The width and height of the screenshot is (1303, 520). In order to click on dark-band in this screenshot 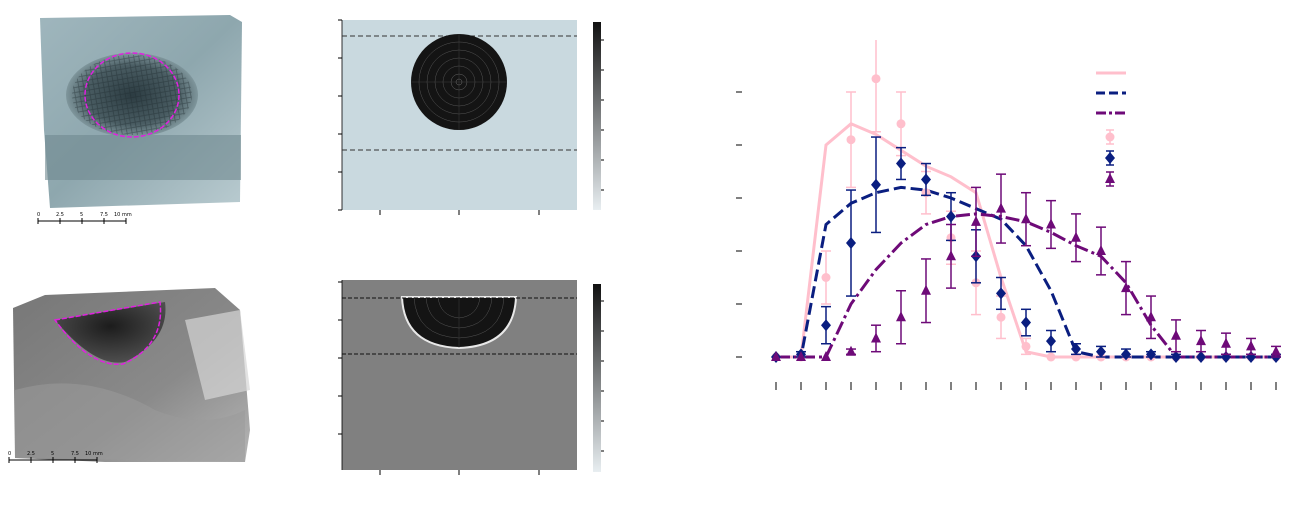, I will do `click(143, 157)`.